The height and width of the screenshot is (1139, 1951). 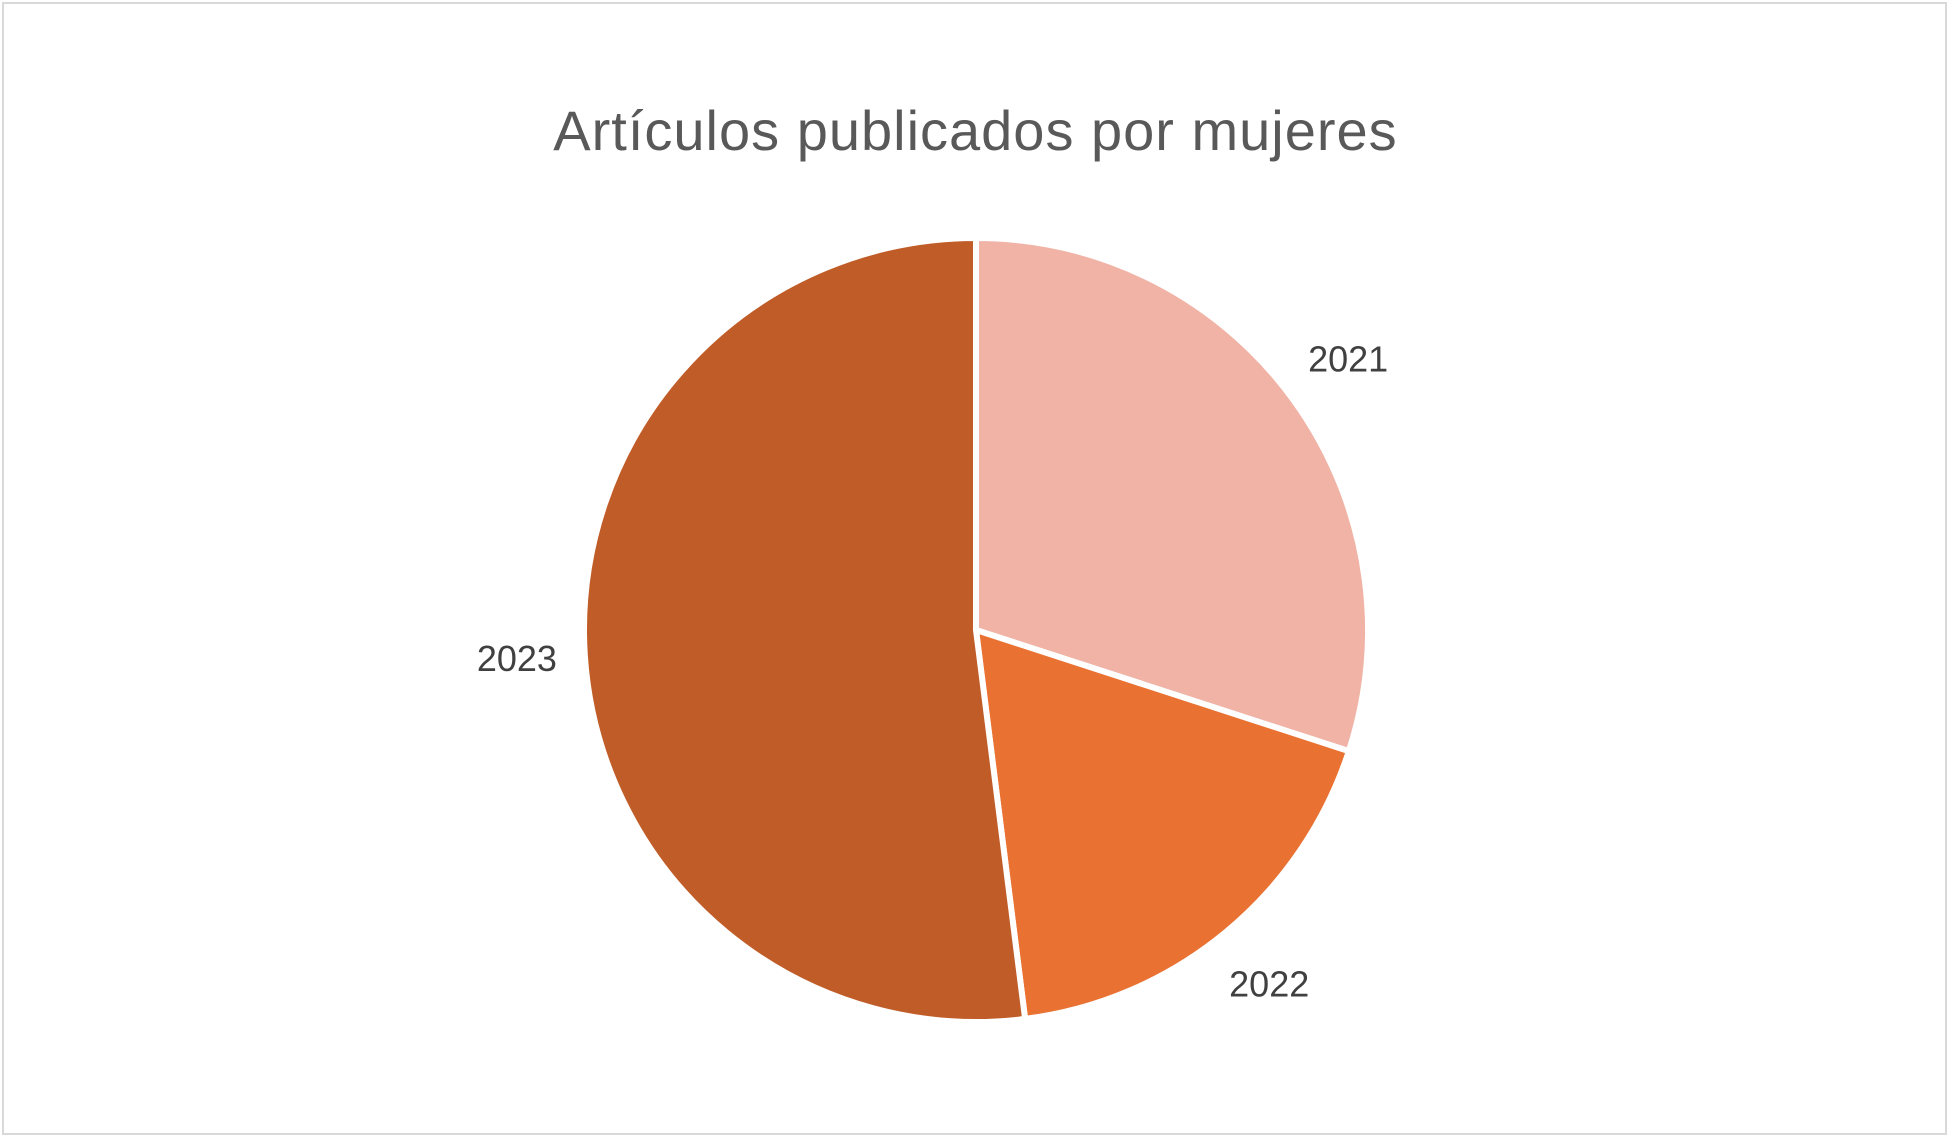 What do you see at coordinates (975, 130) in the screenshot?
I see `chart-title: Artículos publicados por mujeres` at bounding box center [975, 130].